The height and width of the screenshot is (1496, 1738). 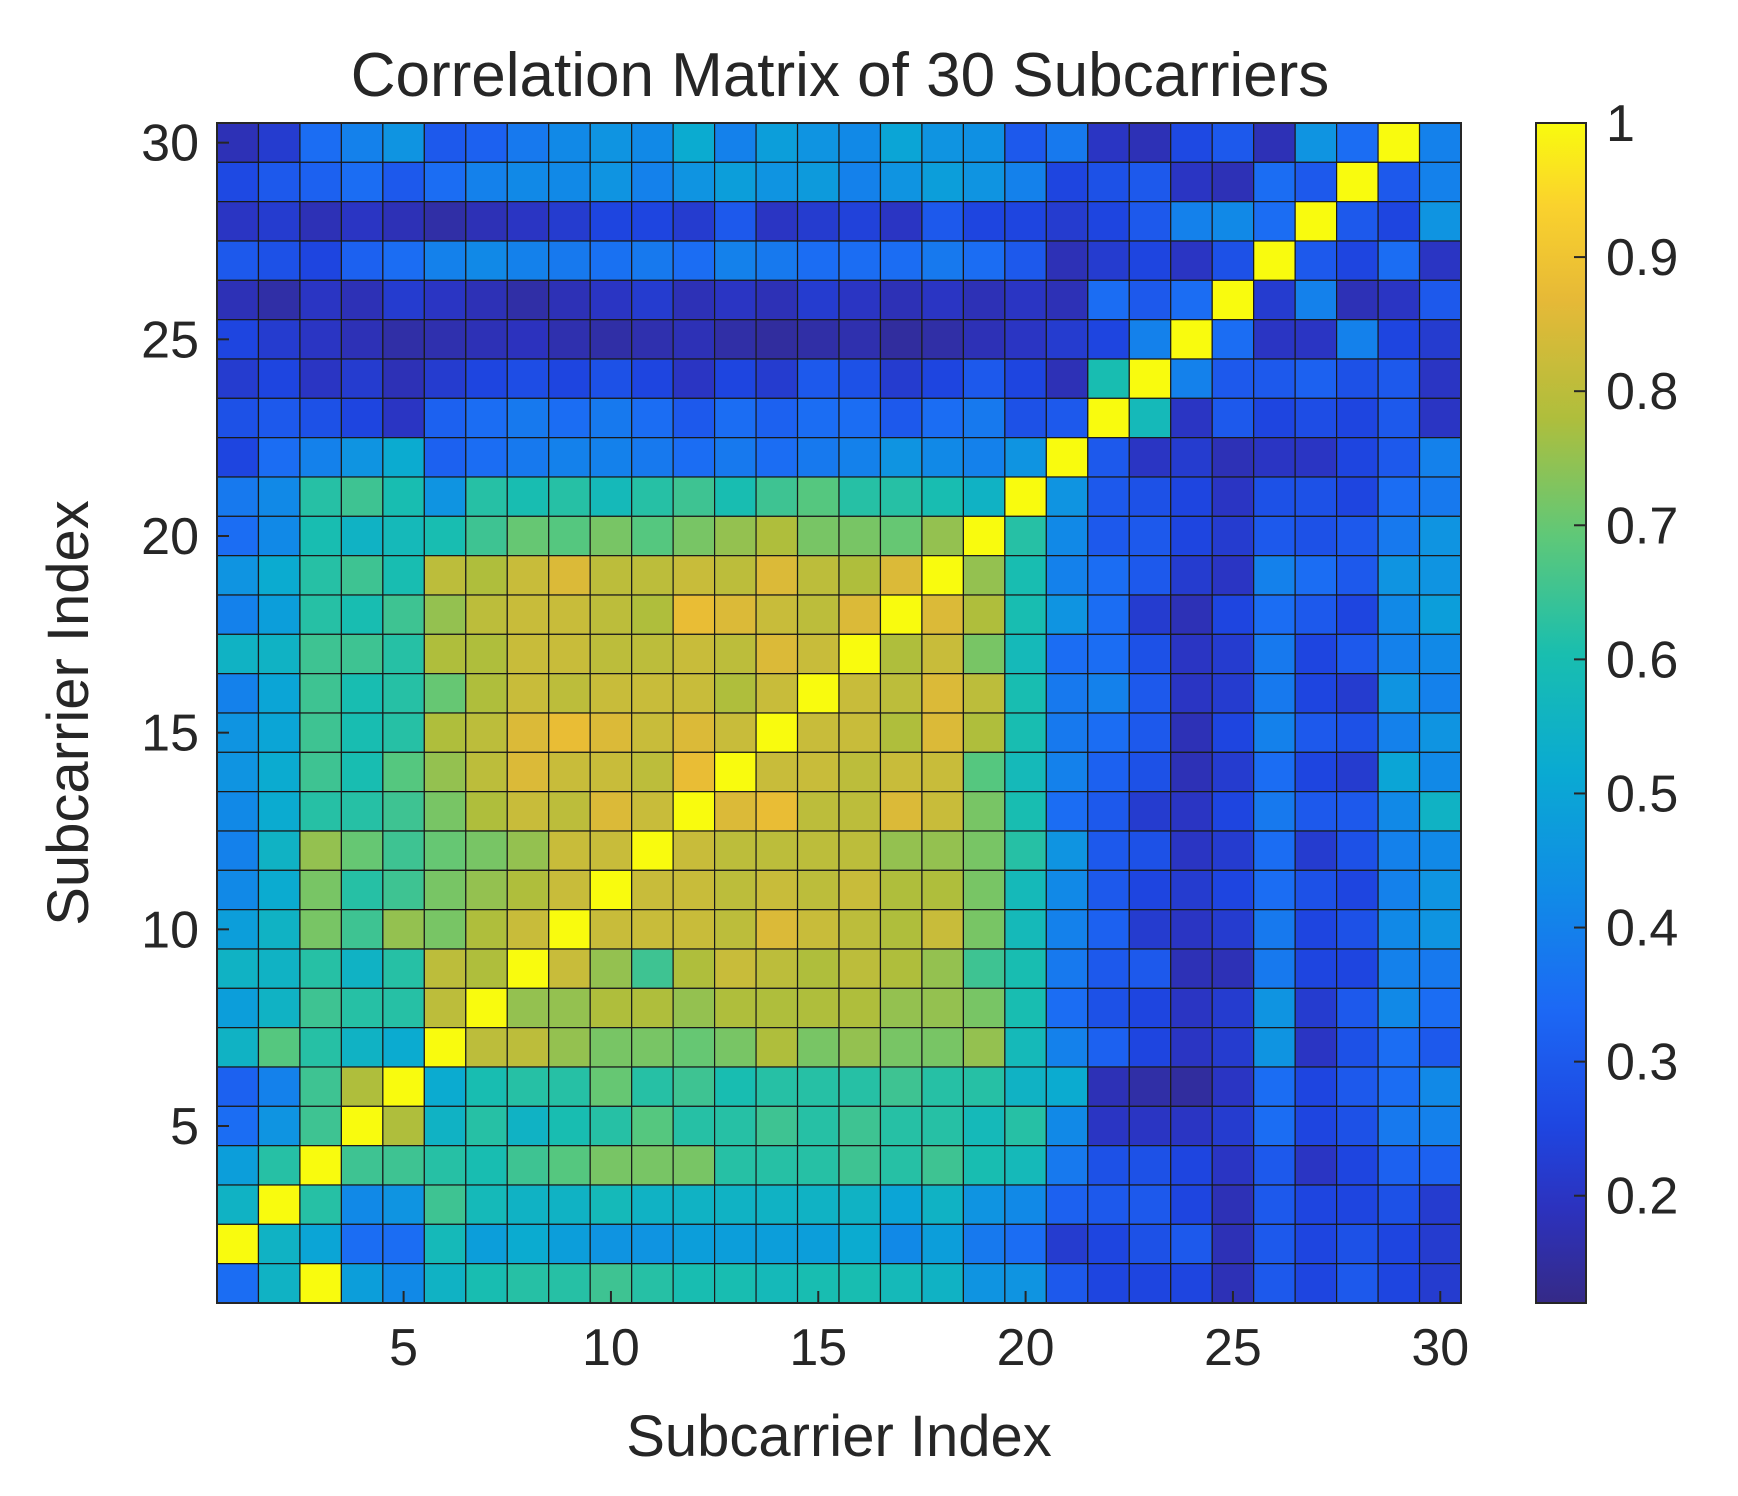 What do you see at coordinates (184, 1127) in the screenshot?
I see `y-tick-label: 5` at bounding box center [184, 1127].